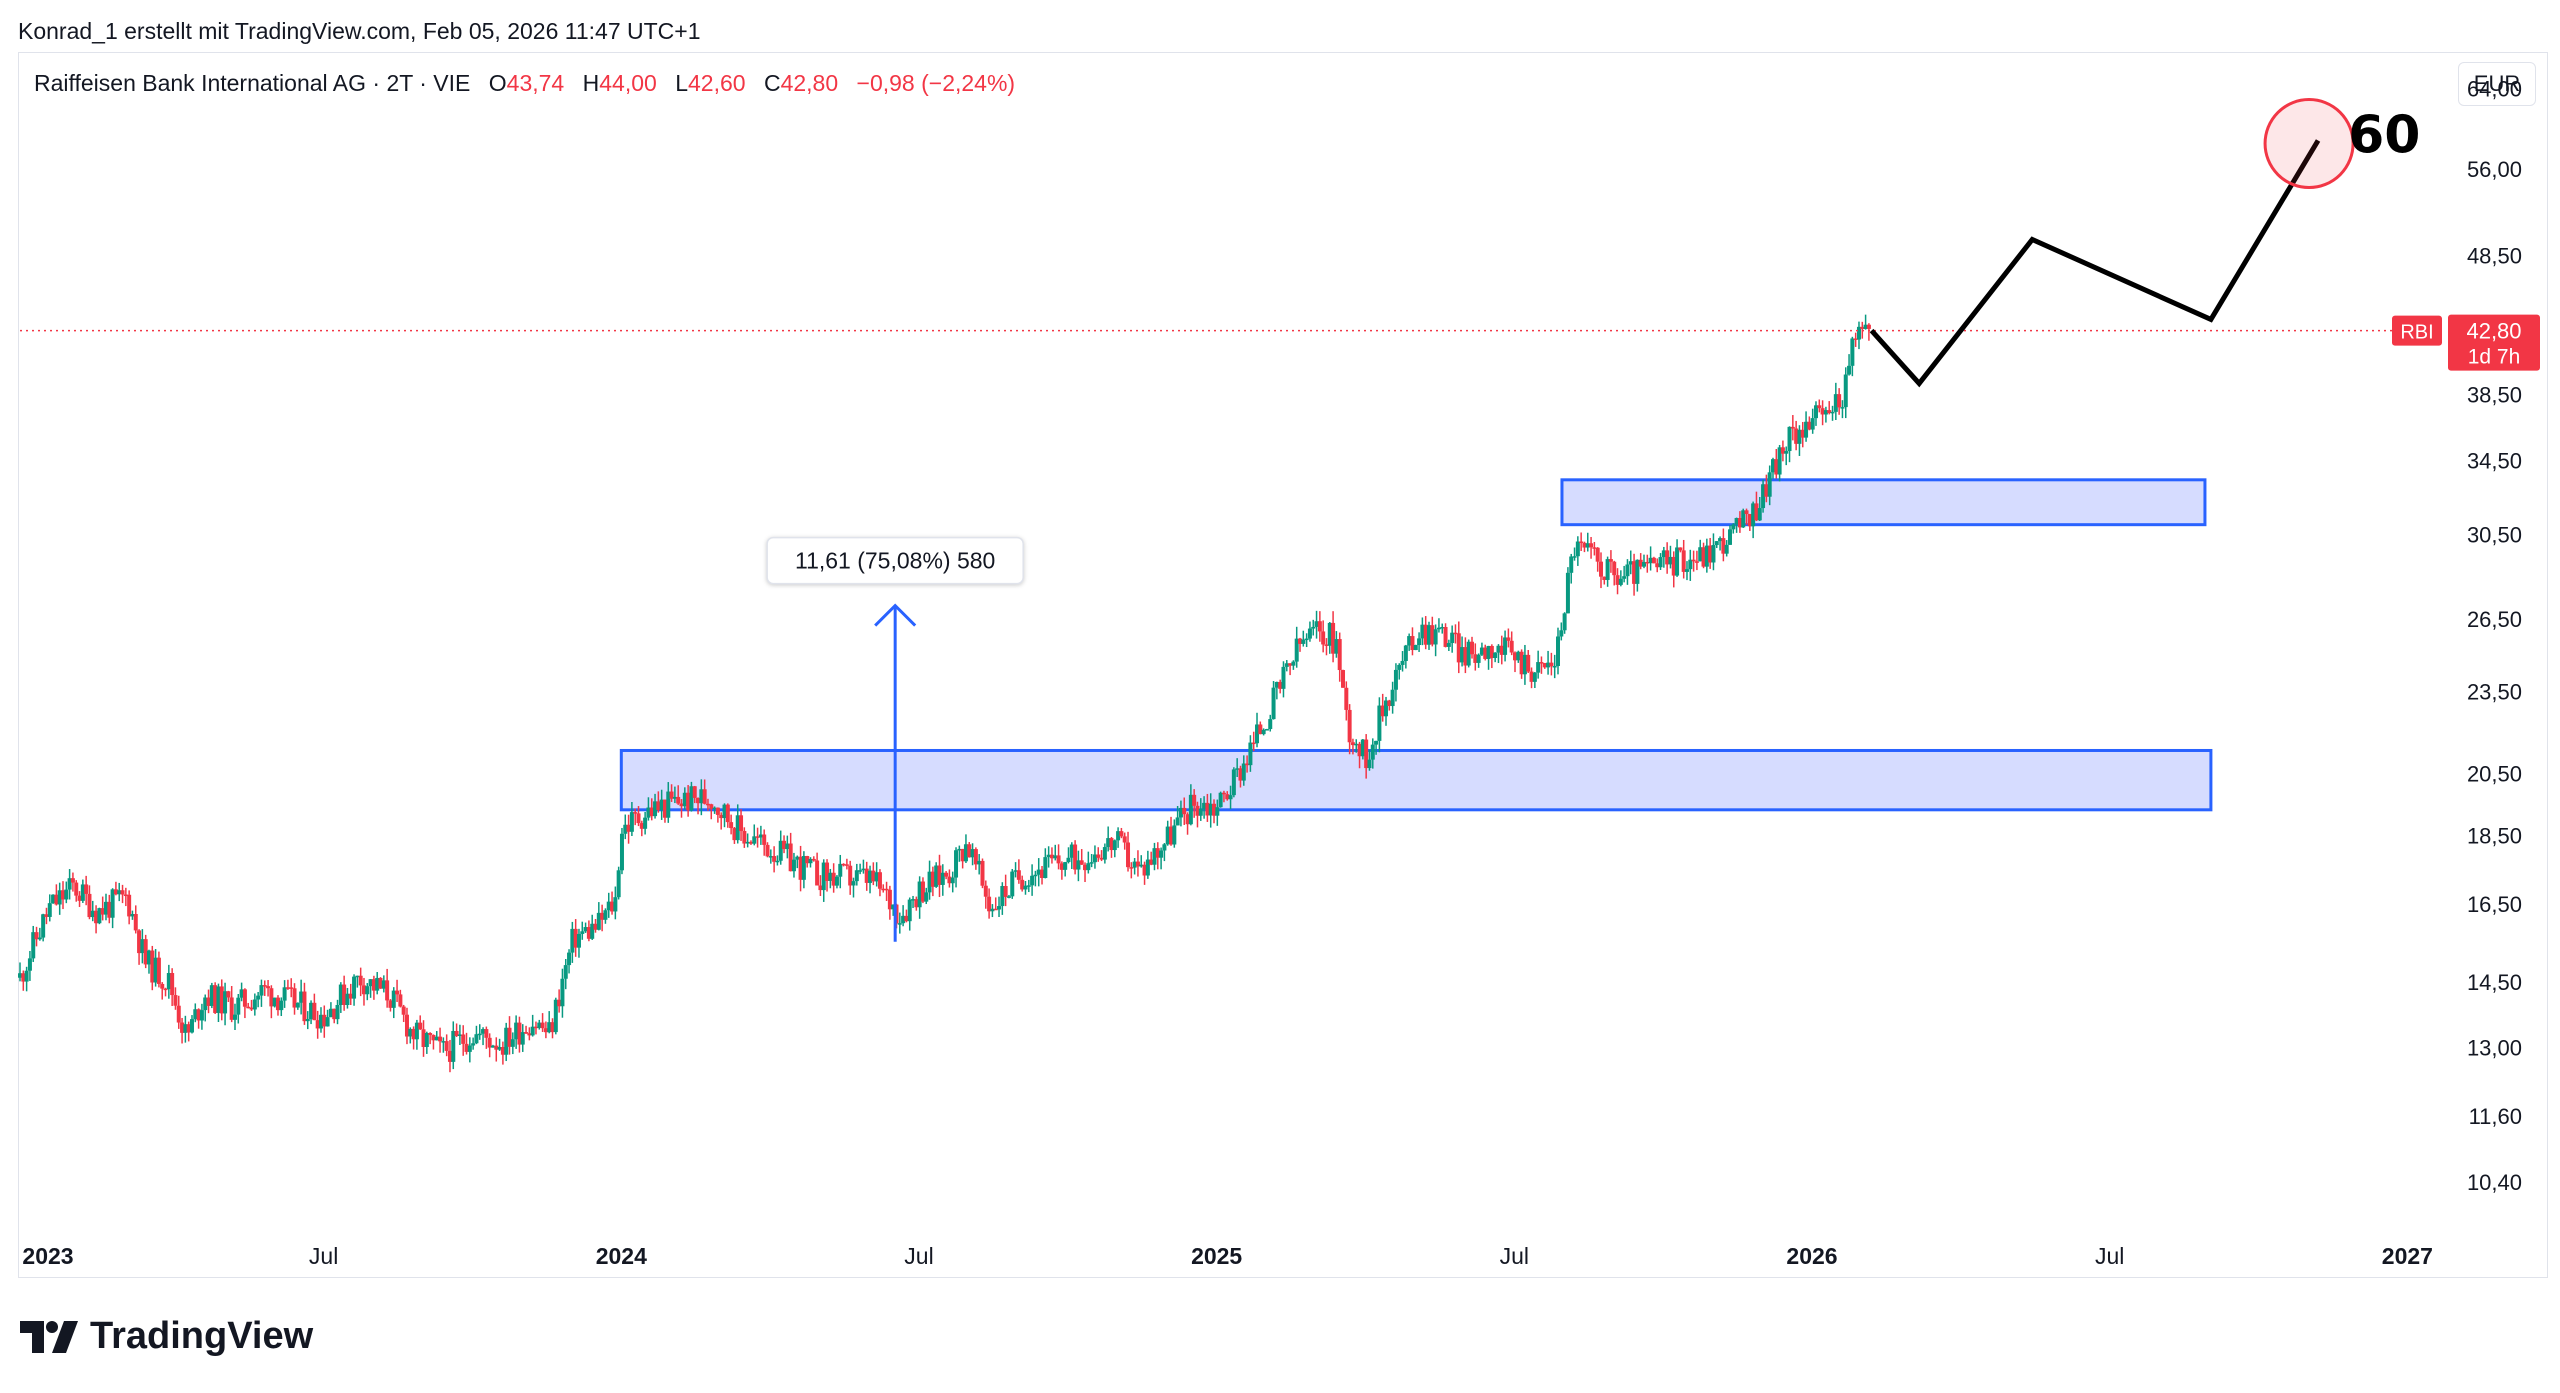  Describe the element at coordinates (202, 1336) in the screenshot. I see `tradingview-wordmark: TradingView` at that location.